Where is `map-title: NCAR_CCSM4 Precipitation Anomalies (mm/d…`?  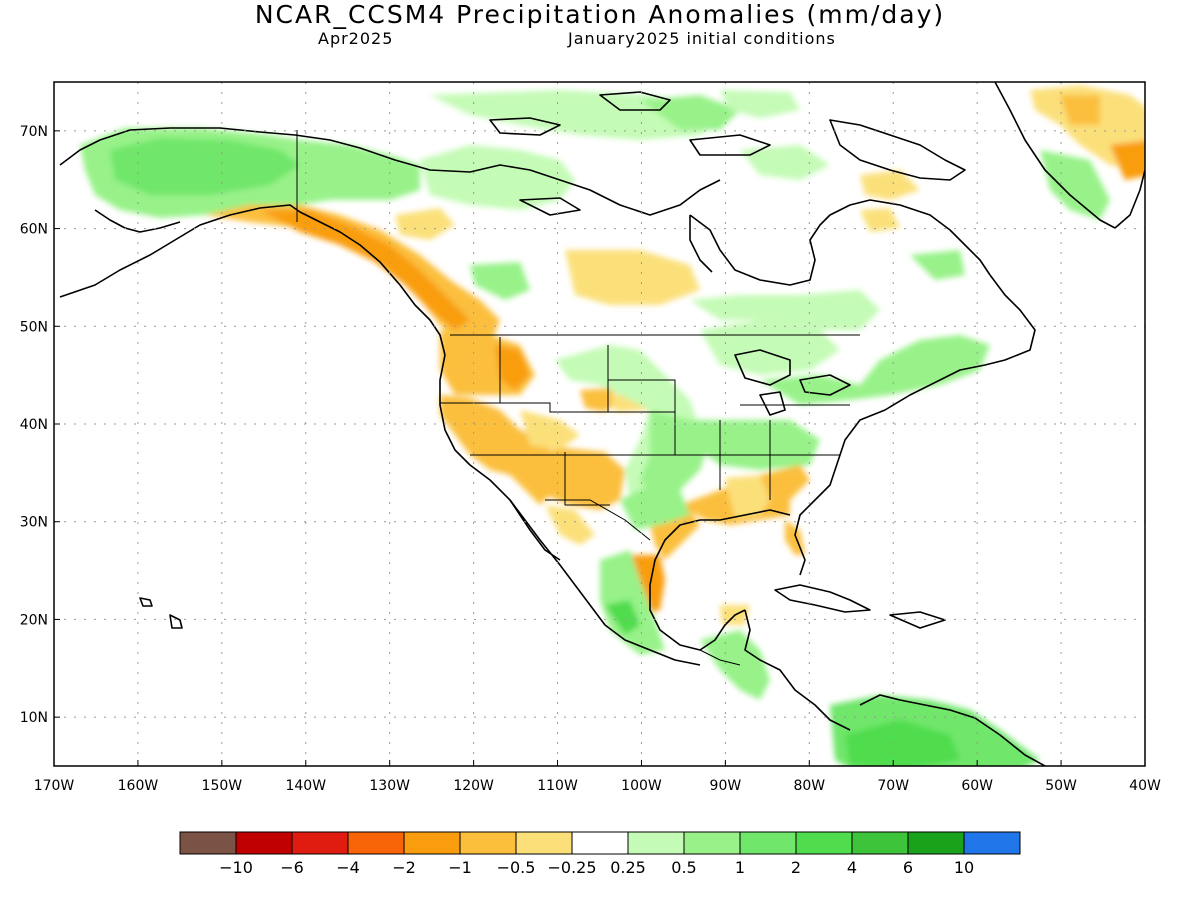
map-title: NCAR_CCSM4 Precipitation Anomalies (mm/d… is located at coordinates (600, 14).